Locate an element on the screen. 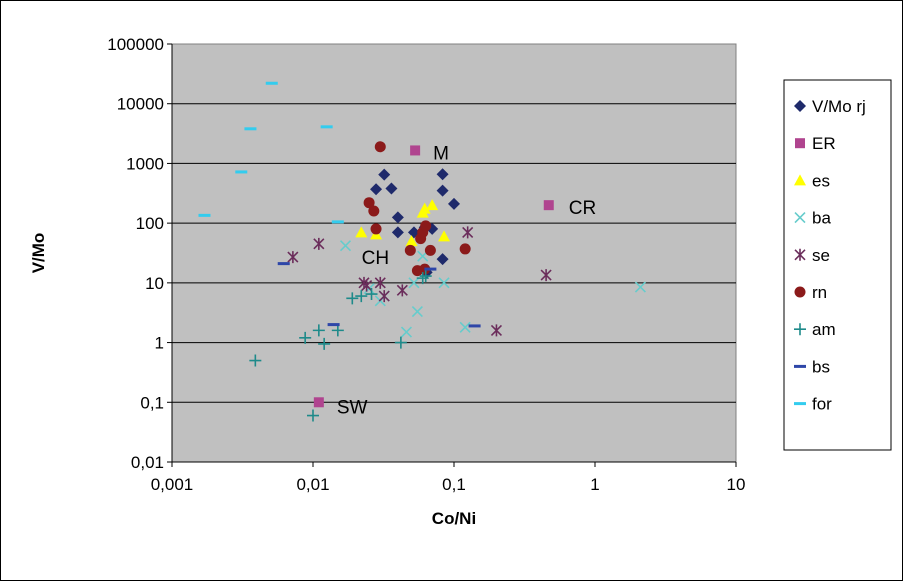 The height and width of the screenshot is (581, 903). y-axis-title: V/Mo is located at coordinates (38, 253).